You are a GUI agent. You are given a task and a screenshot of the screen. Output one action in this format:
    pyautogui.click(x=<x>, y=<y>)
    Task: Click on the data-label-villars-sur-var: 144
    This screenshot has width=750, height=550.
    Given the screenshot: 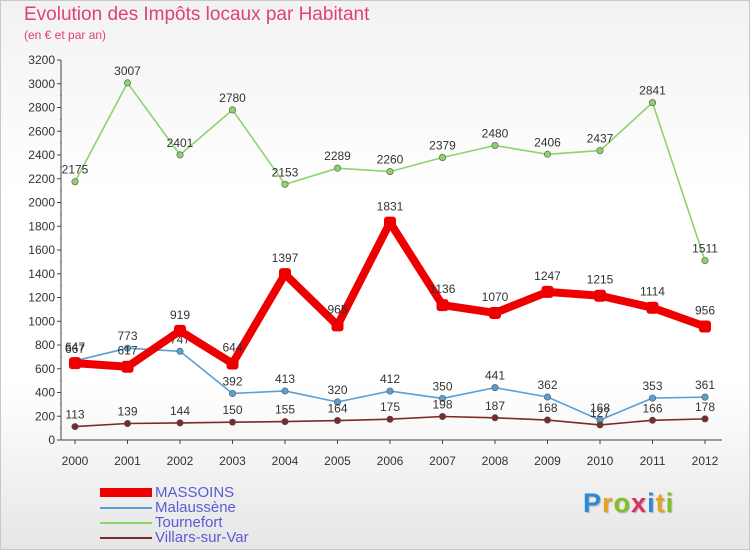 What is the action you would take?
    pyautogui.click(x=180, y=411)
    